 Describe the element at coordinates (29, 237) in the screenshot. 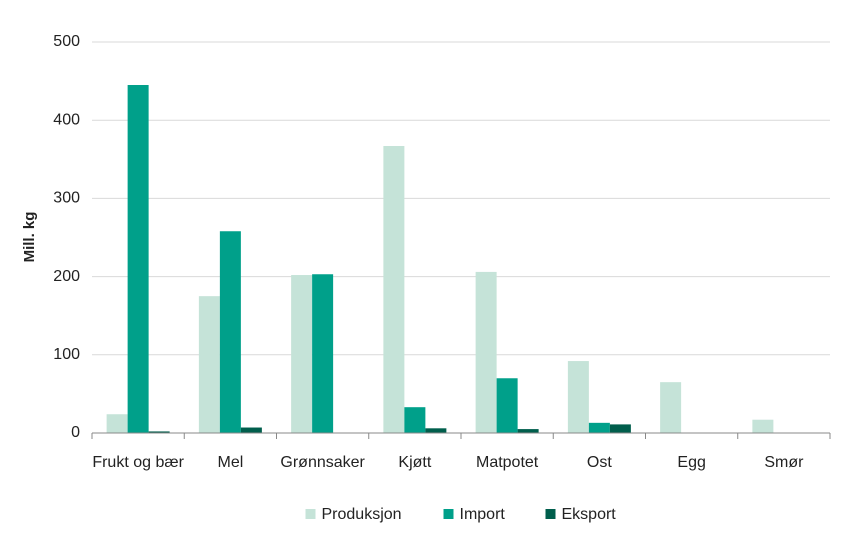

I see `y-axis-label: Mill. kg` at that location.